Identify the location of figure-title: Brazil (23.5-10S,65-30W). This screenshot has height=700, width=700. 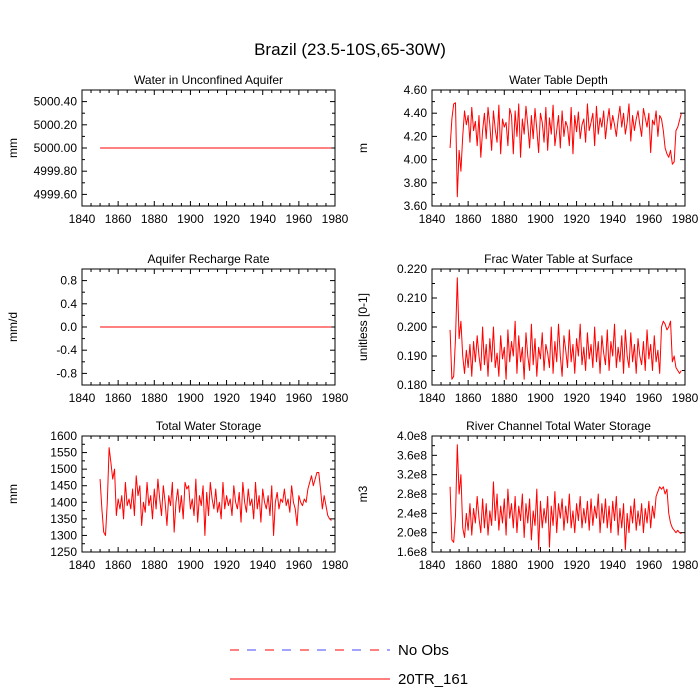
(350, 49).